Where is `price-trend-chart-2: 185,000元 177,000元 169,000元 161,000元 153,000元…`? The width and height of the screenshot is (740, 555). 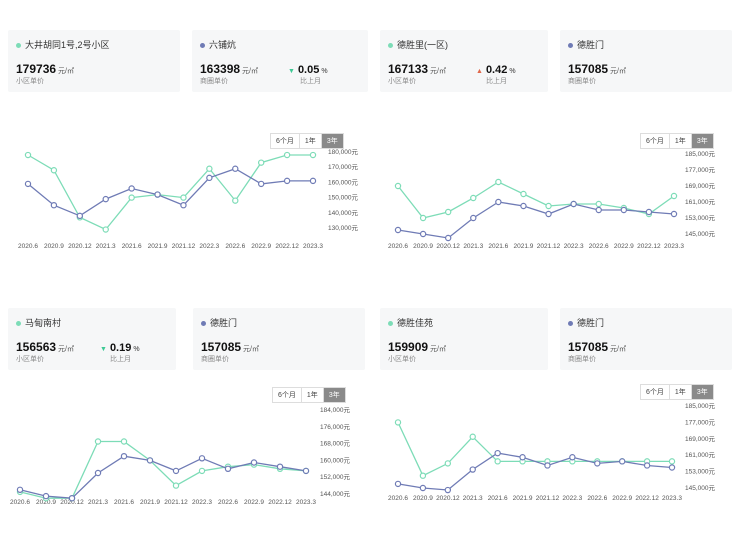
price-trend-chart-2: 185,000元 177,000元 169,000元 161,000元 153,000元… is located at coordinates (551, 200).